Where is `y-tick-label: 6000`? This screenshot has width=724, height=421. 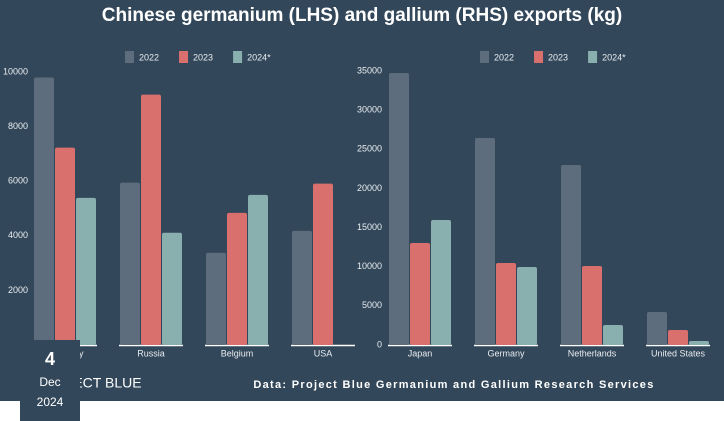
y-tick-label: 6000 is located at coordinates (18, 181).